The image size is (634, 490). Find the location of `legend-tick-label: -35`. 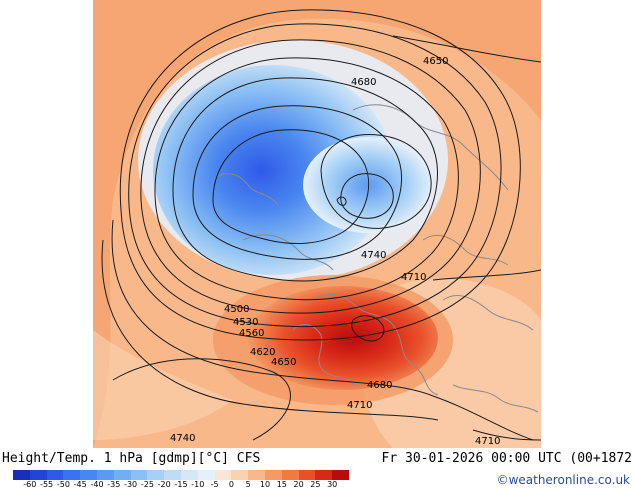

legend-tick-label: -35 is located at coordinates (114, 484).